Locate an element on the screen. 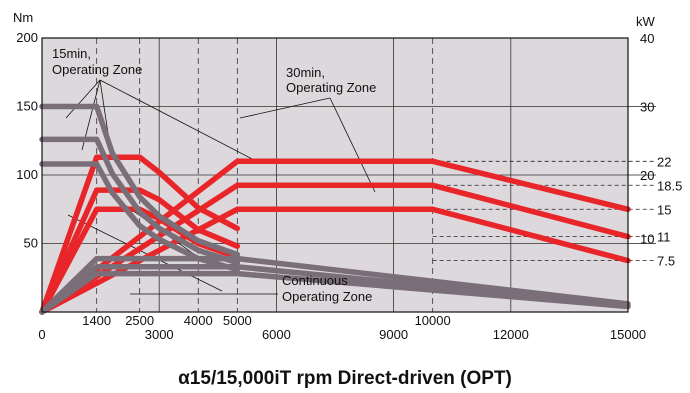  x-tick-label: 1400 is located at coordinates (96, 320).